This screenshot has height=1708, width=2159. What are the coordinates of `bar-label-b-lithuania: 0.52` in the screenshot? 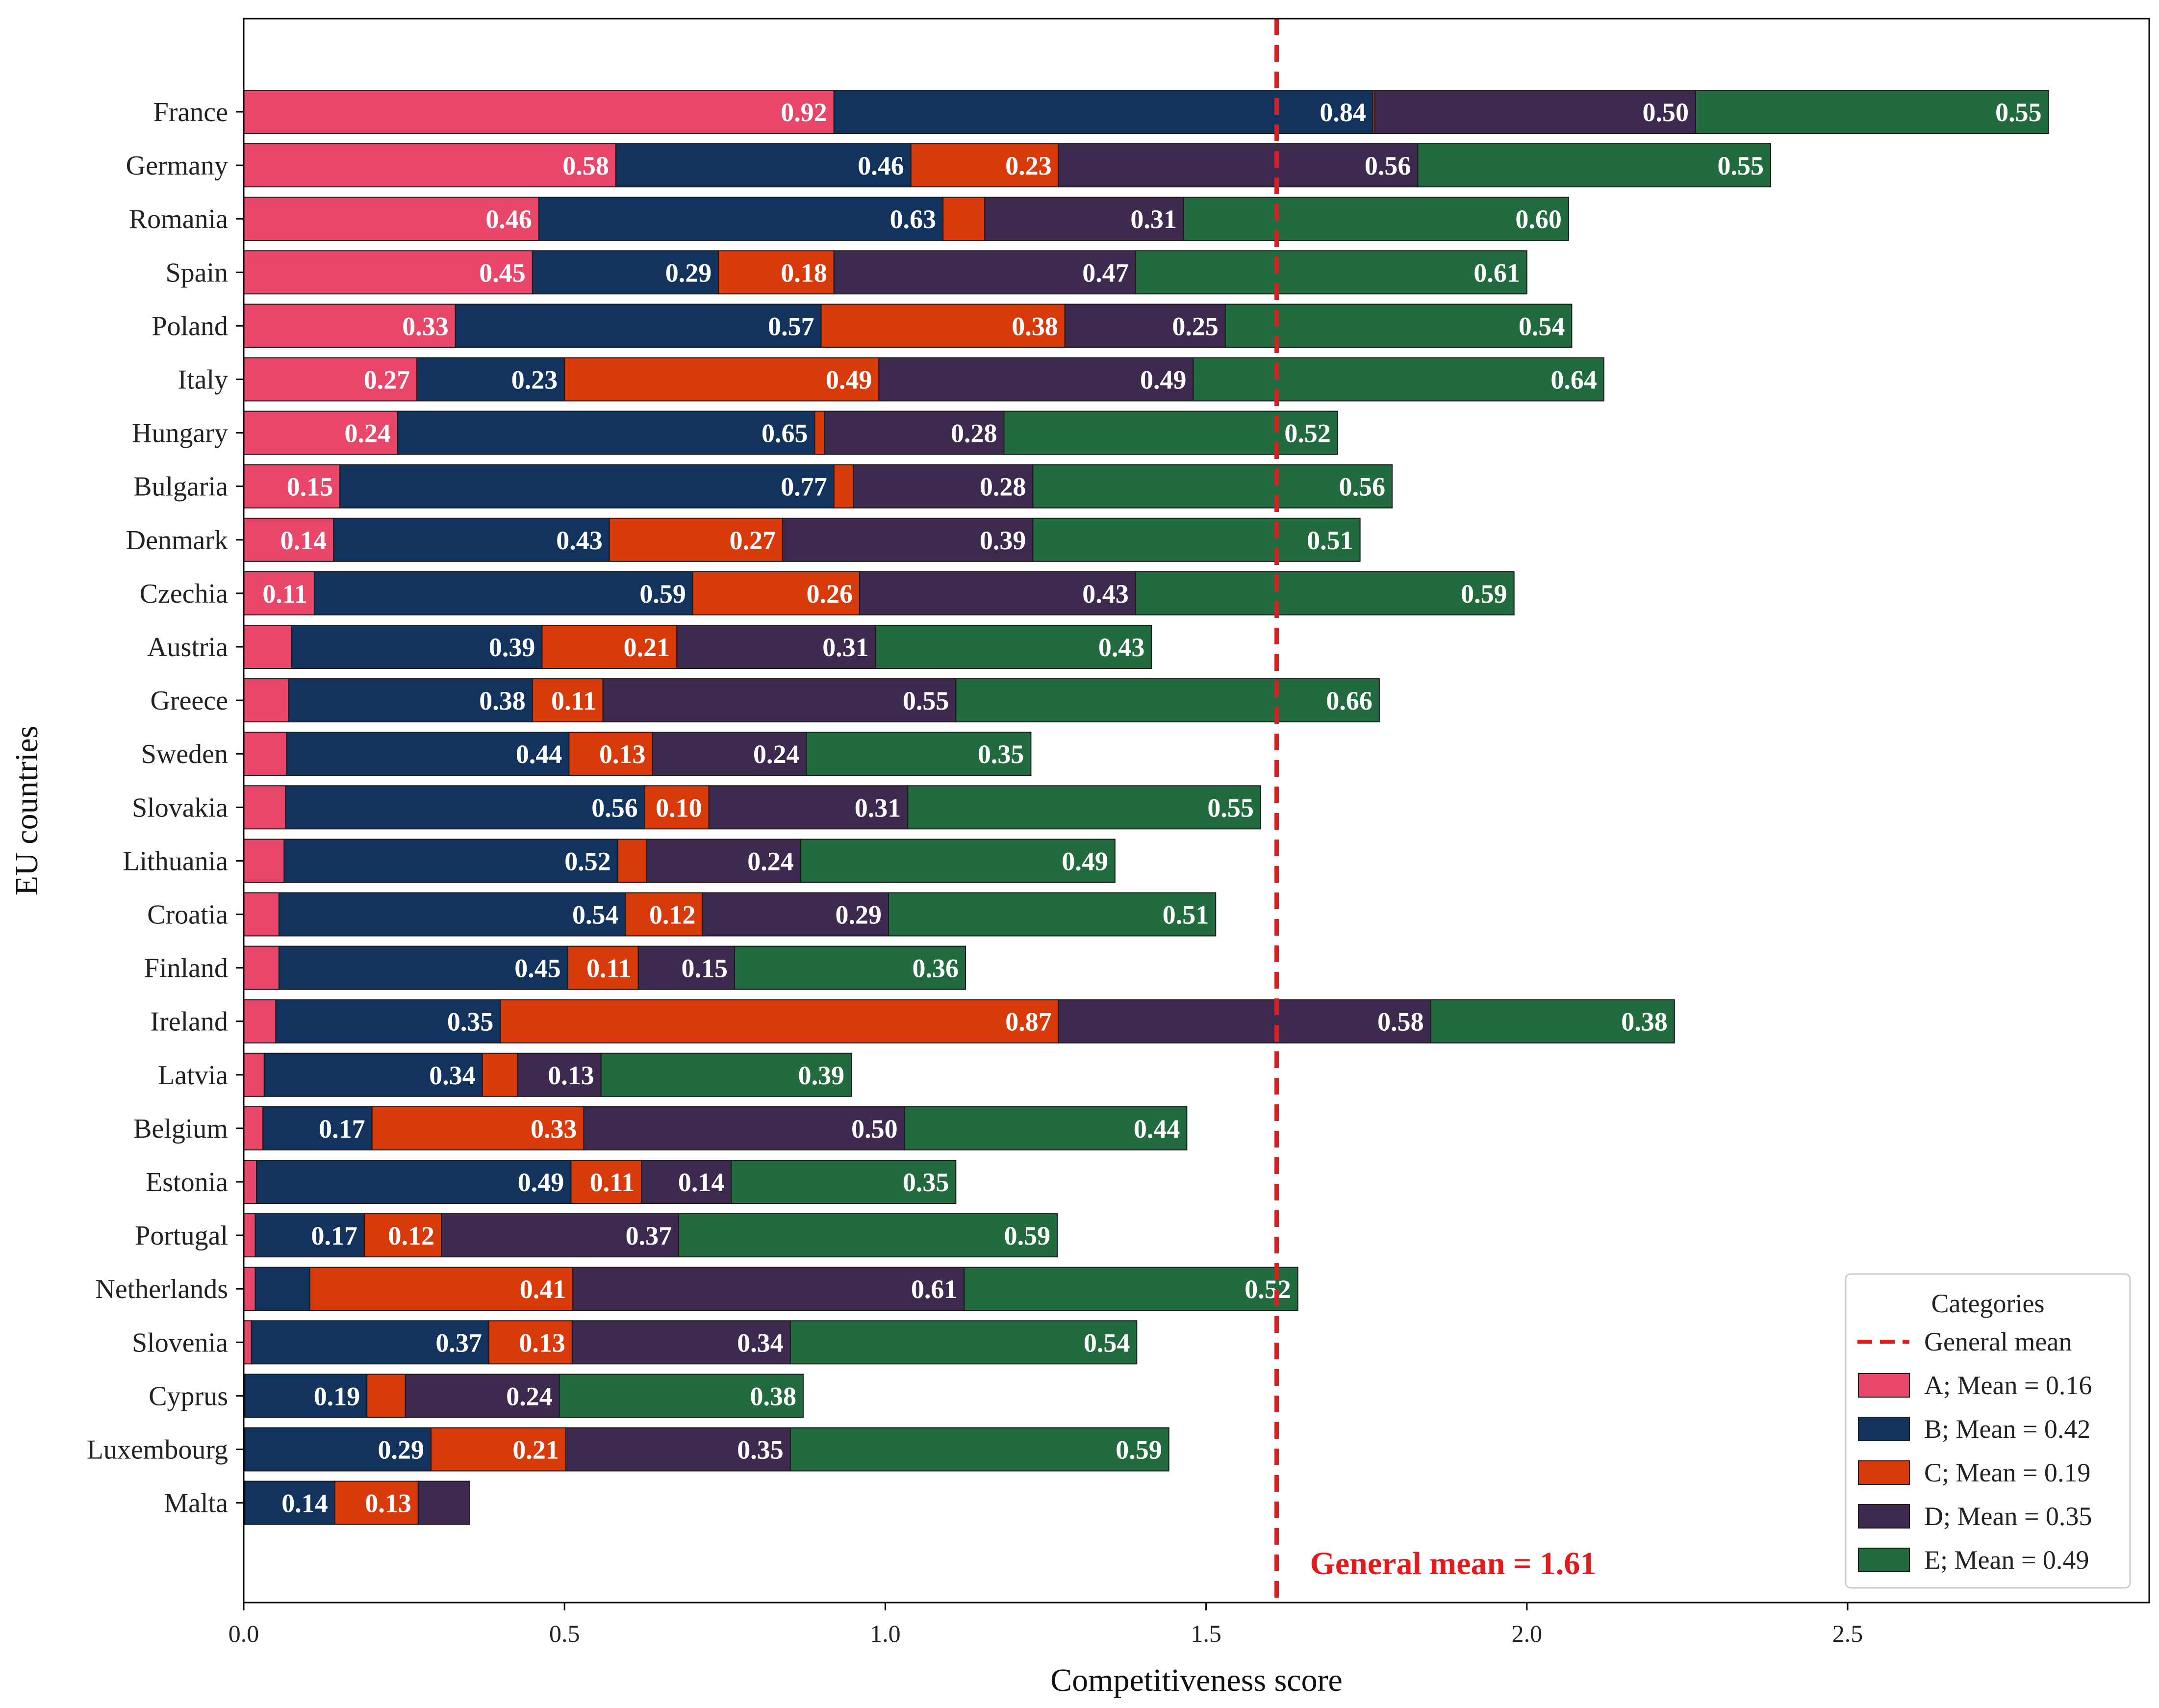 It's located at (587, 861).